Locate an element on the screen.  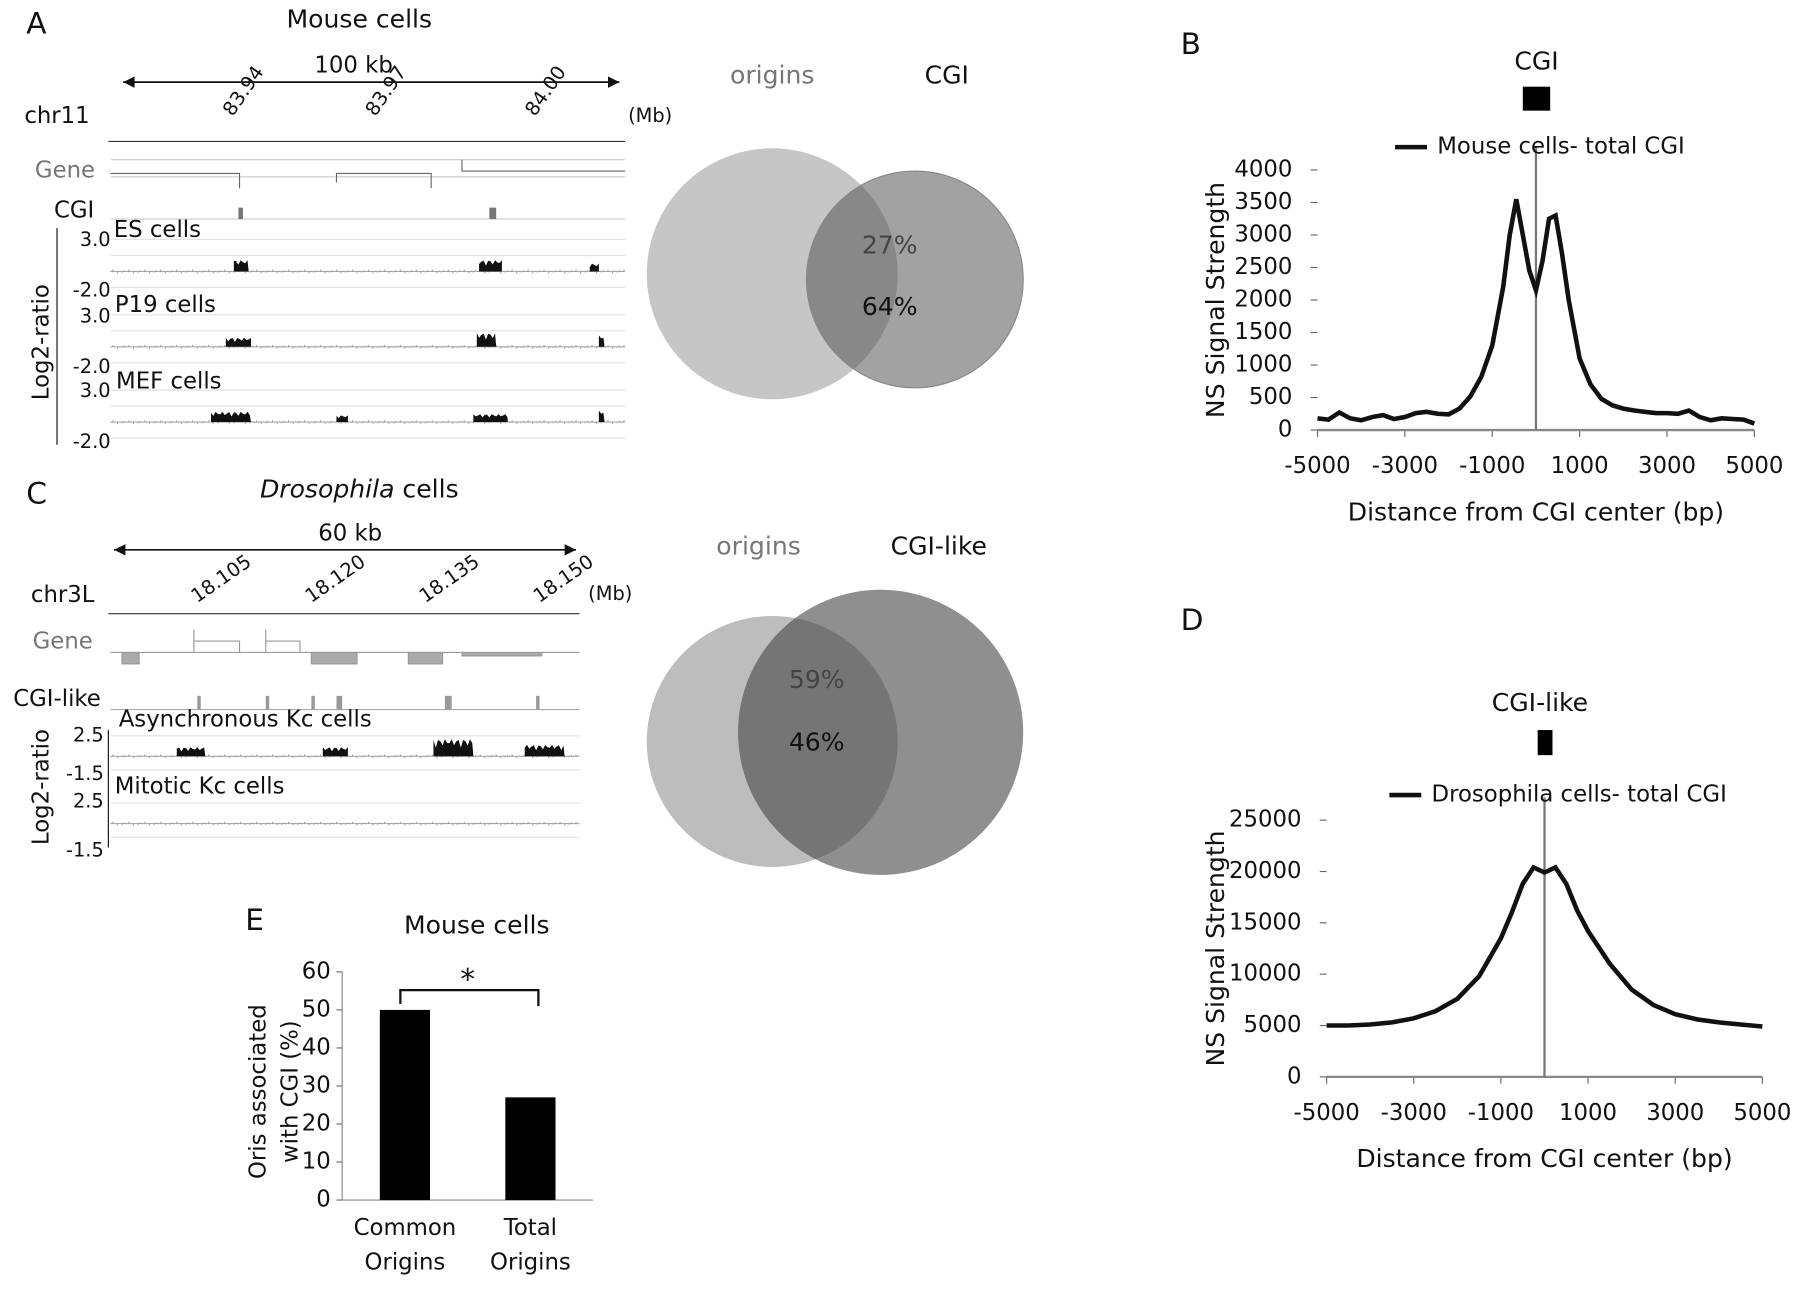
x-tick-label: -5000 is located at coordinates (1326, 1113).